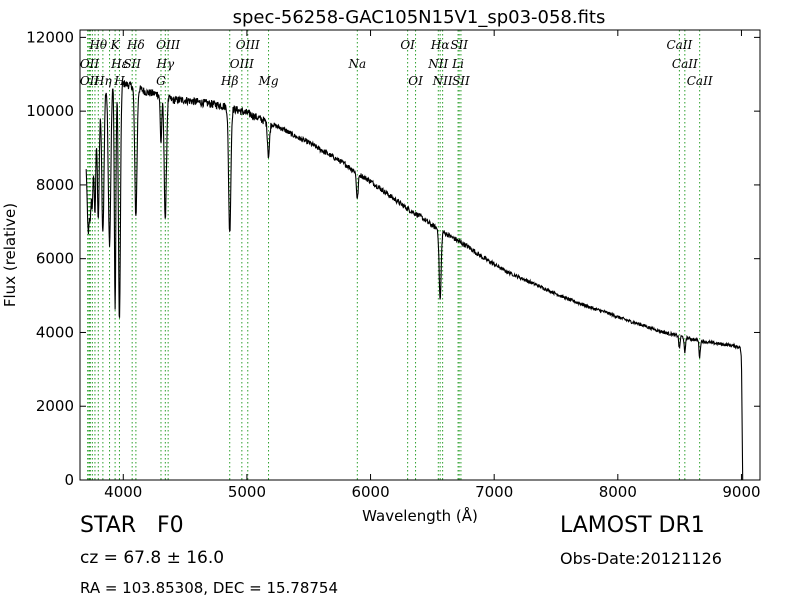  Describe the element at coordinates (69, 480) in the screenshot. I see `y-tick-label-0: 0` at that location.